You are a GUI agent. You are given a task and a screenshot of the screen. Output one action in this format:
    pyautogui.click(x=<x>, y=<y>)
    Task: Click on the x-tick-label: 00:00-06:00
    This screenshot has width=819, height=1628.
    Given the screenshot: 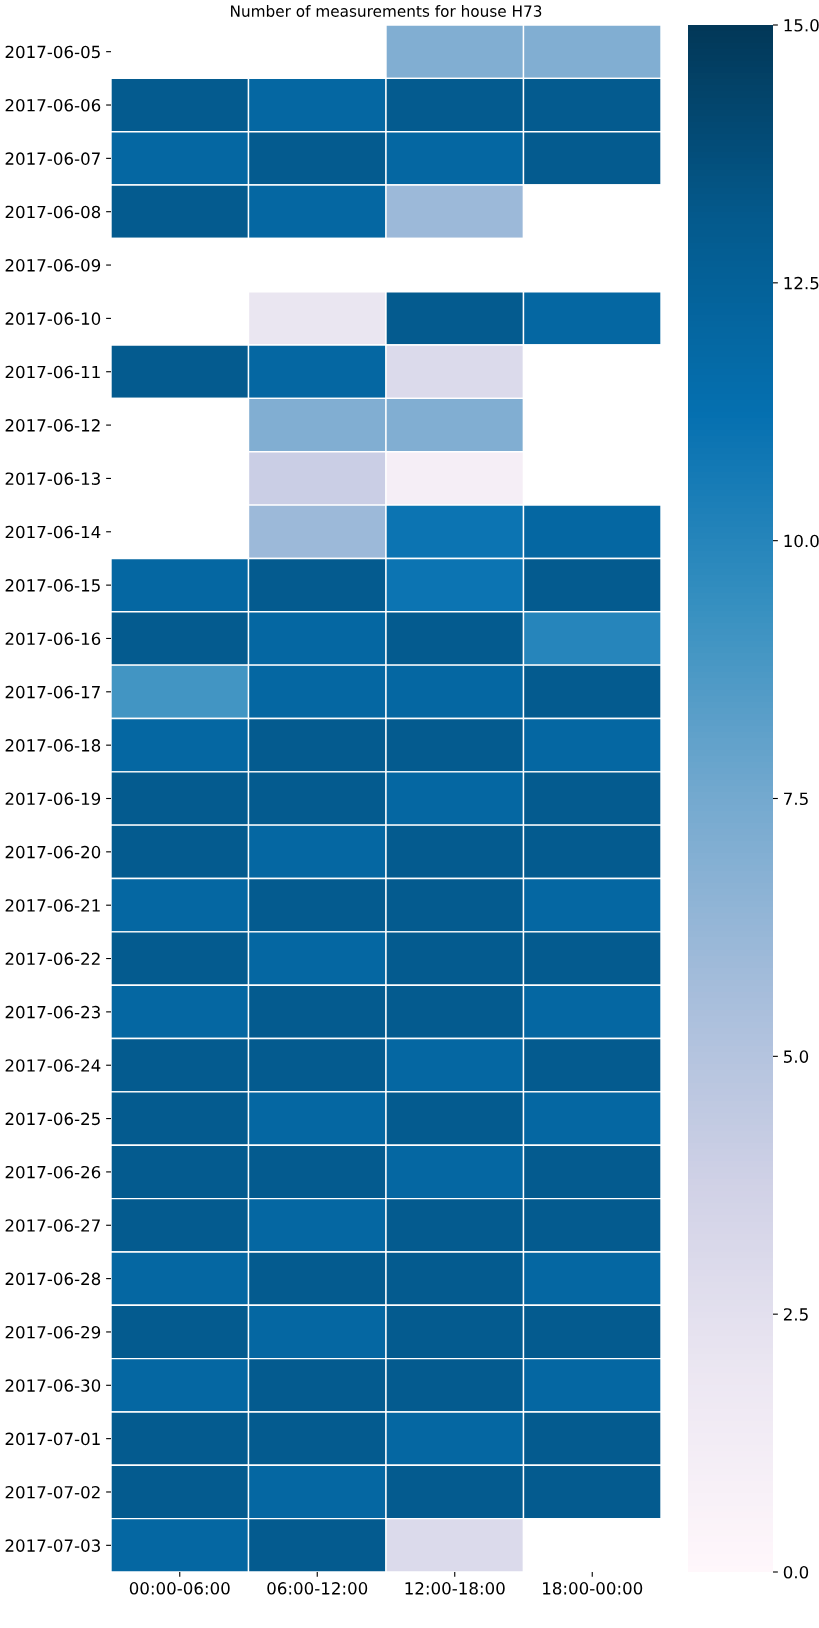 What is the action you would take?
    pyautogui.click(x=179, y=1588)
    